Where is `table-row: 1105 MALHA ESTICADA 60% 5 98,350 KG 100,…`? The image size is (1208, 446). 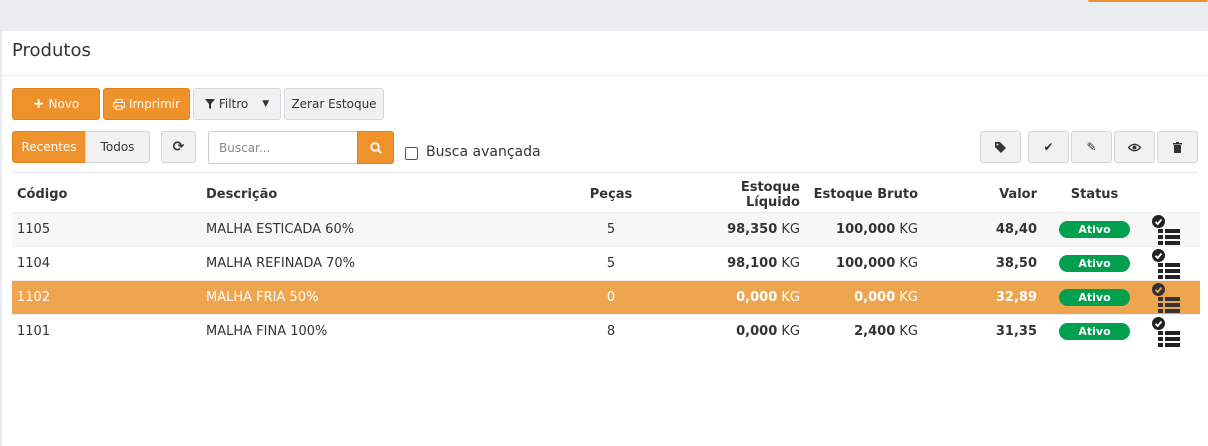
table-row: 1105 MALHA ESTICADA 60% 5 98,350 KG 100,… is located at coordinates (606, 228).